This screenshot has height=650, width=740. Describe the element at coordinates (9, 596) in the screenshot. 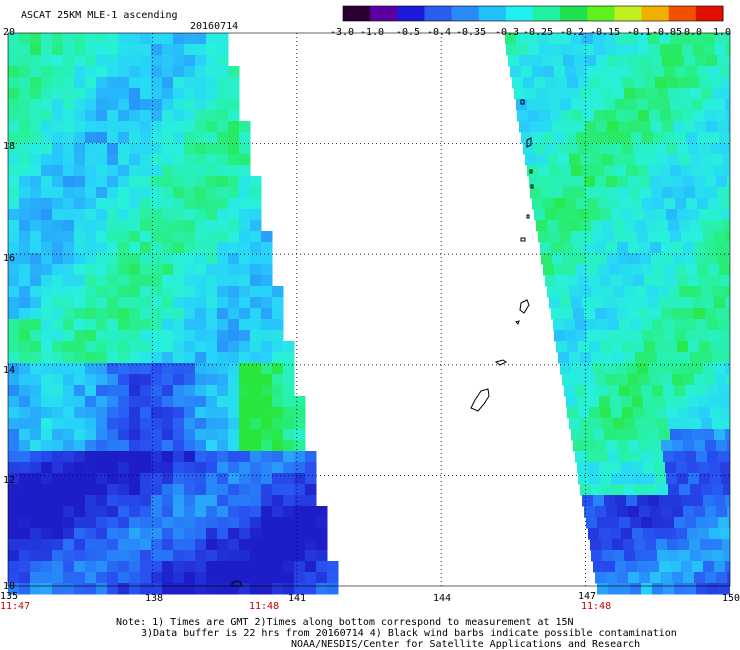

I see `lon-label: 135` at that location.